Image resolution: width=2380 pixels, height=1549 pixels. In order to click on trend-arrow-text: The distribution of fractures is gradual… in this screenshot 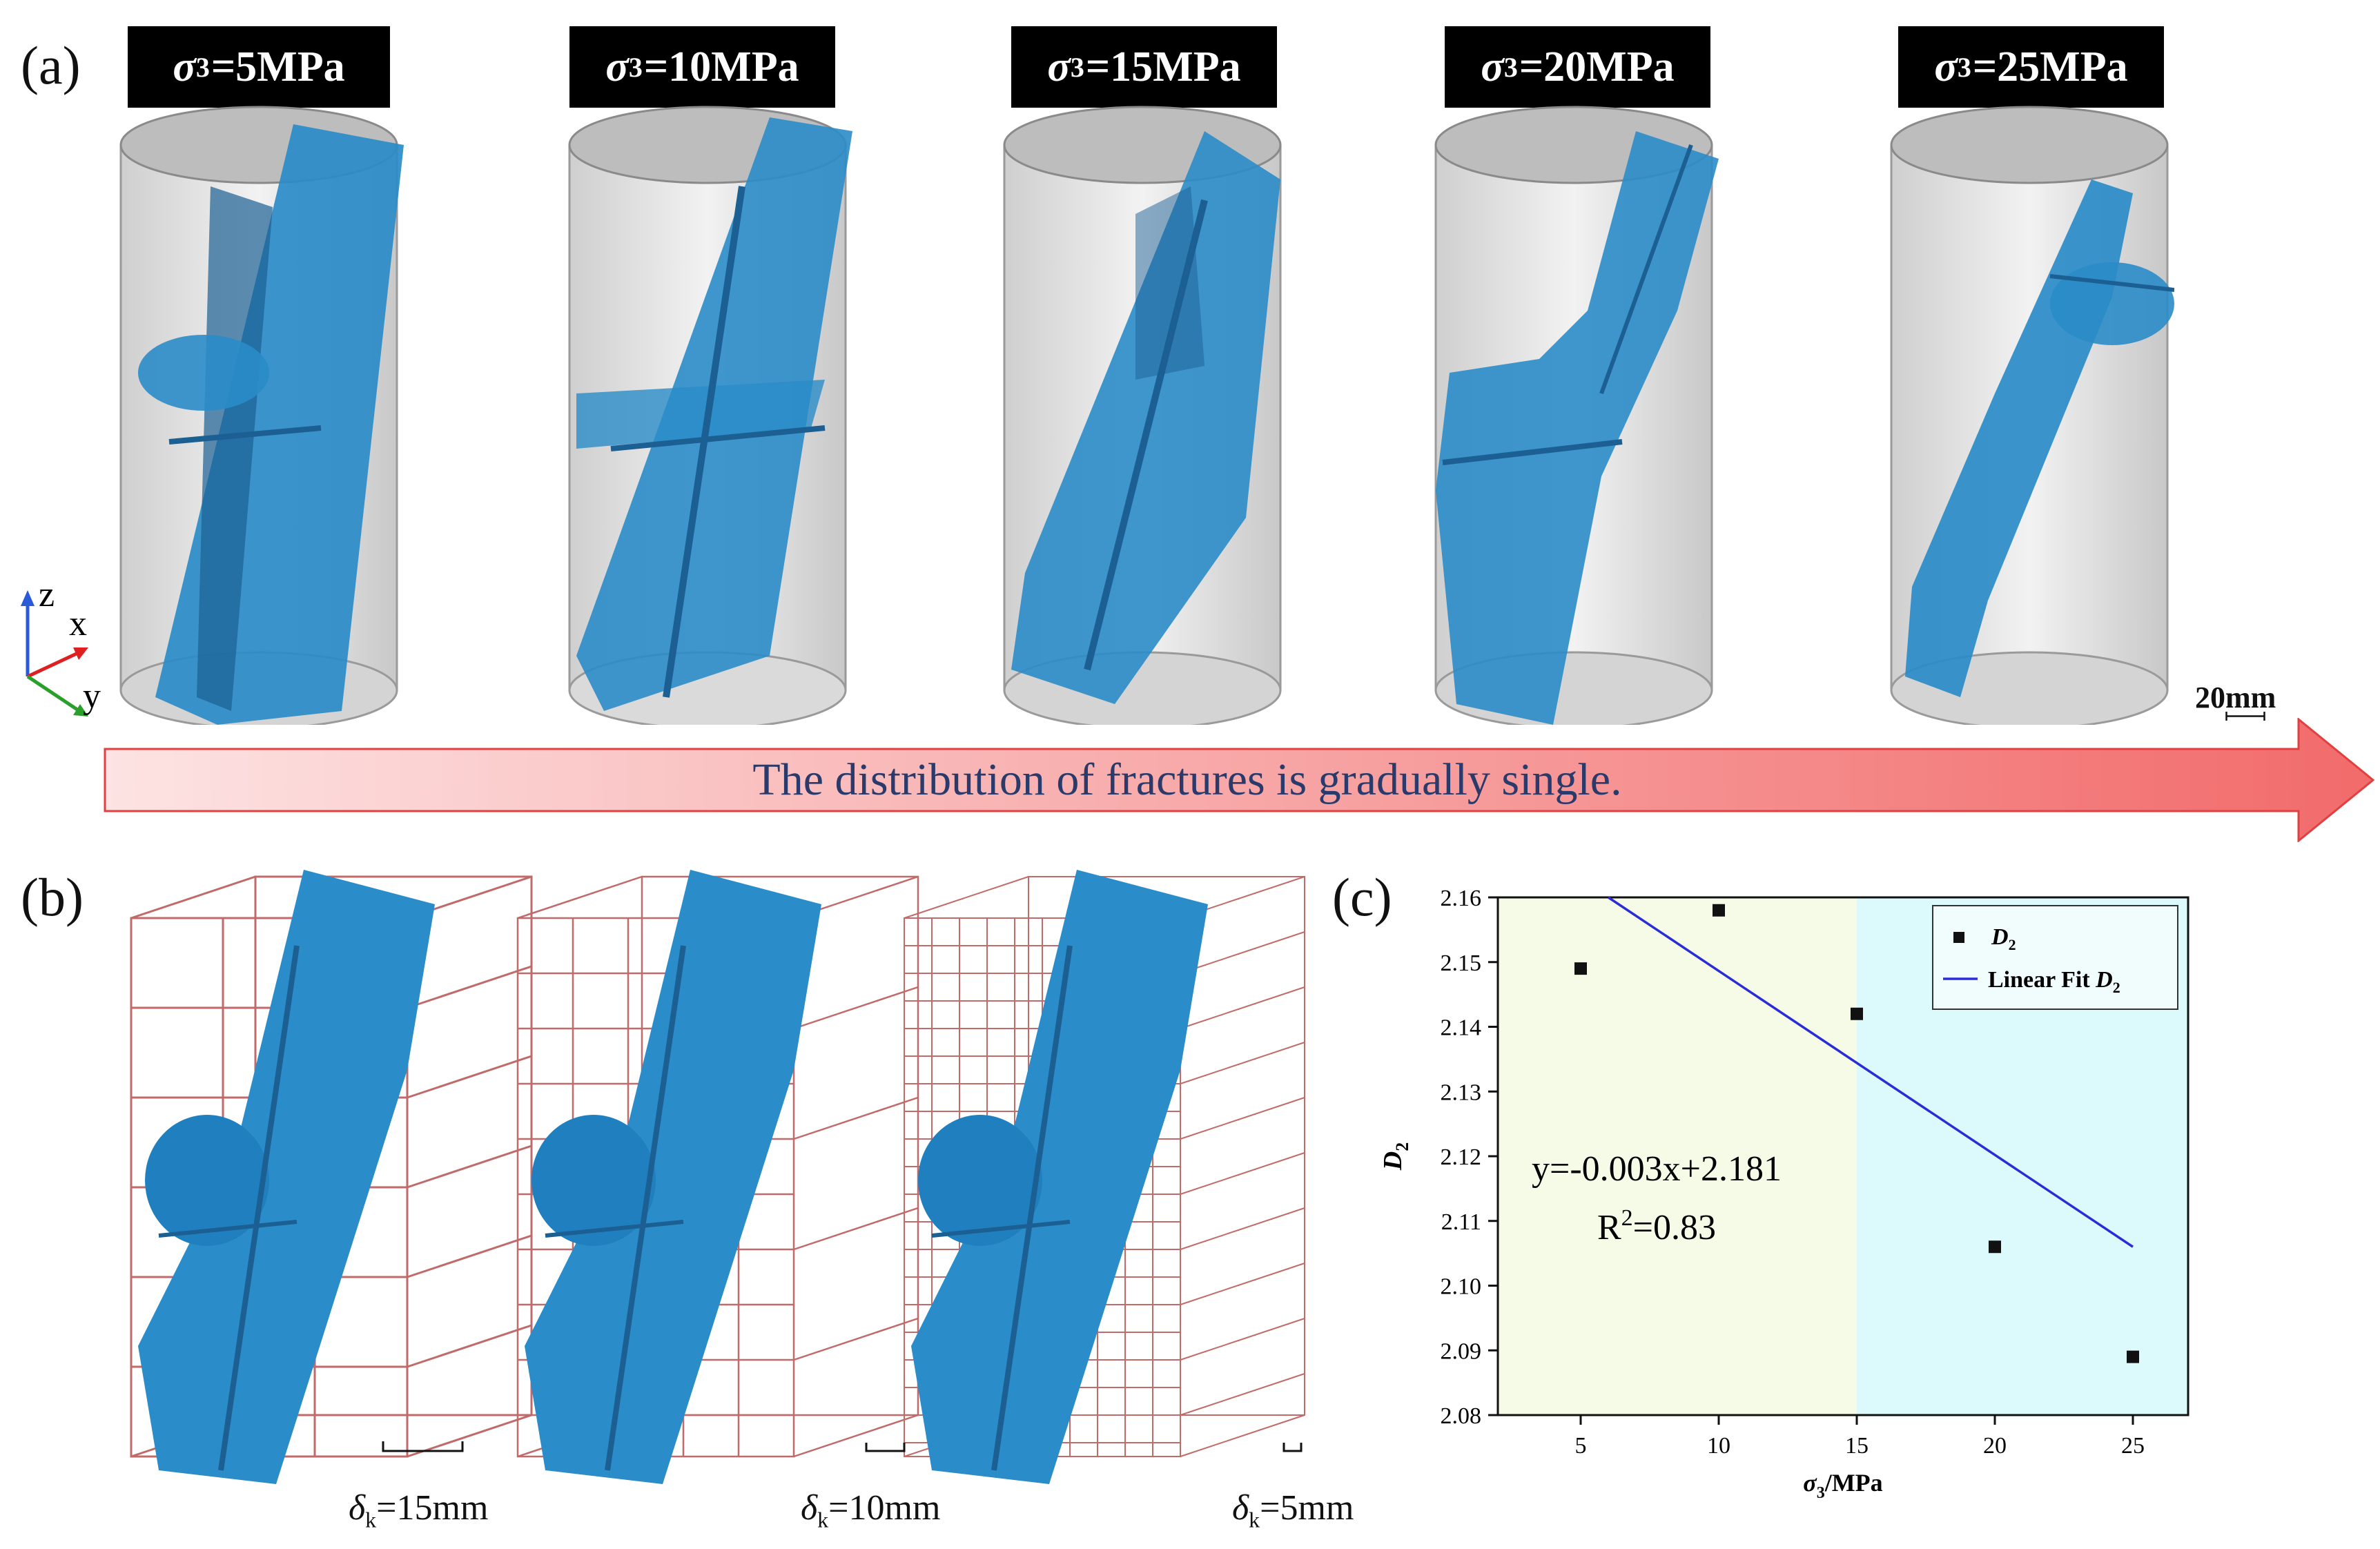, I will do `click(1187, 779)`.